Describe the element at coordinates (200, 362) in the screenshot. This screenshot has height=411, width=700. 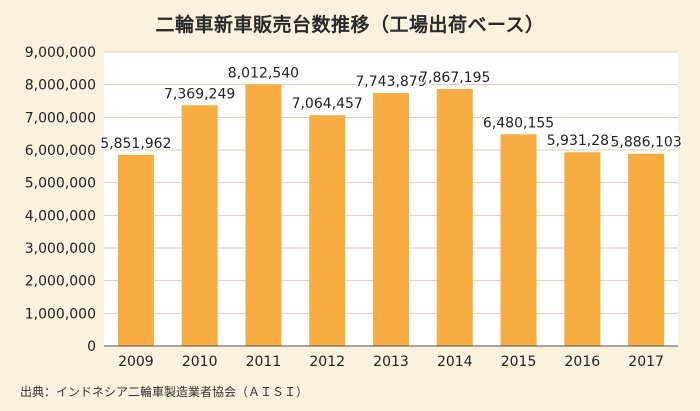
I see `x-tick-label: 2010` at that location.